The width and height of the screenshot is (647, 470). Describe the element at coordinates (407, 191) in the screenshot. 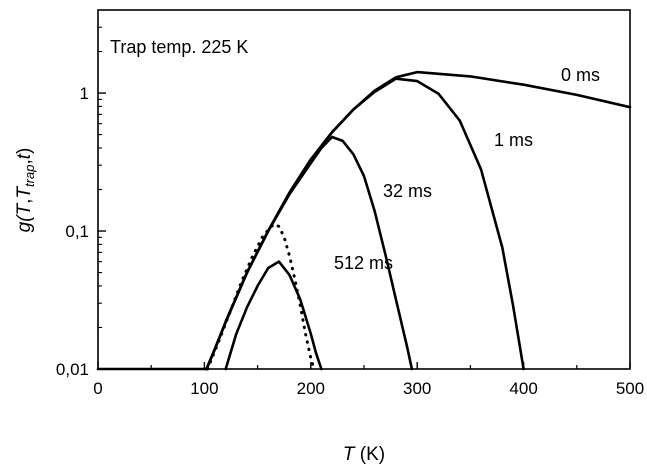

I see `annotation-32ms: 32 ms` at that location.